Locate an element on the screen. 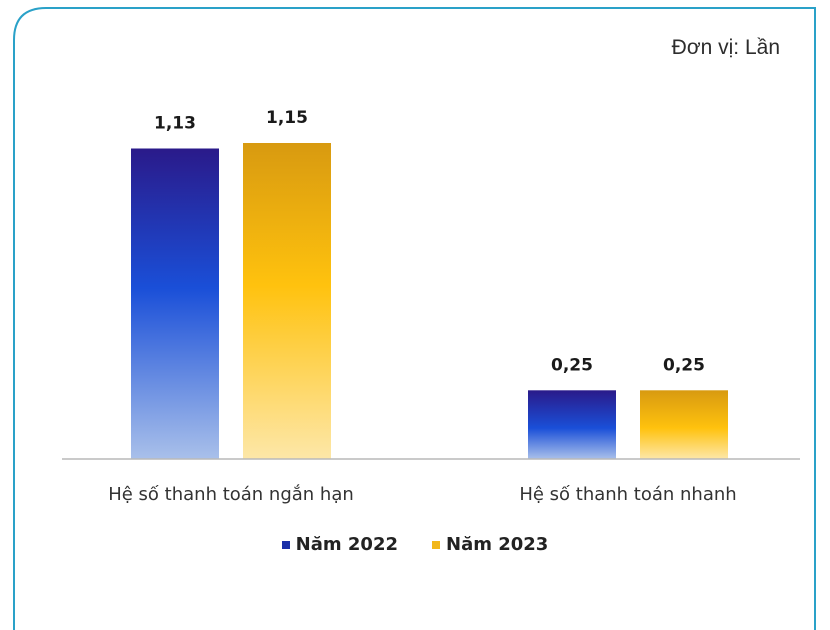 This screenshot has height=630, width=830. category-label-2: Hệ số thanh toán nhanh is located at coordinates (627, 494).